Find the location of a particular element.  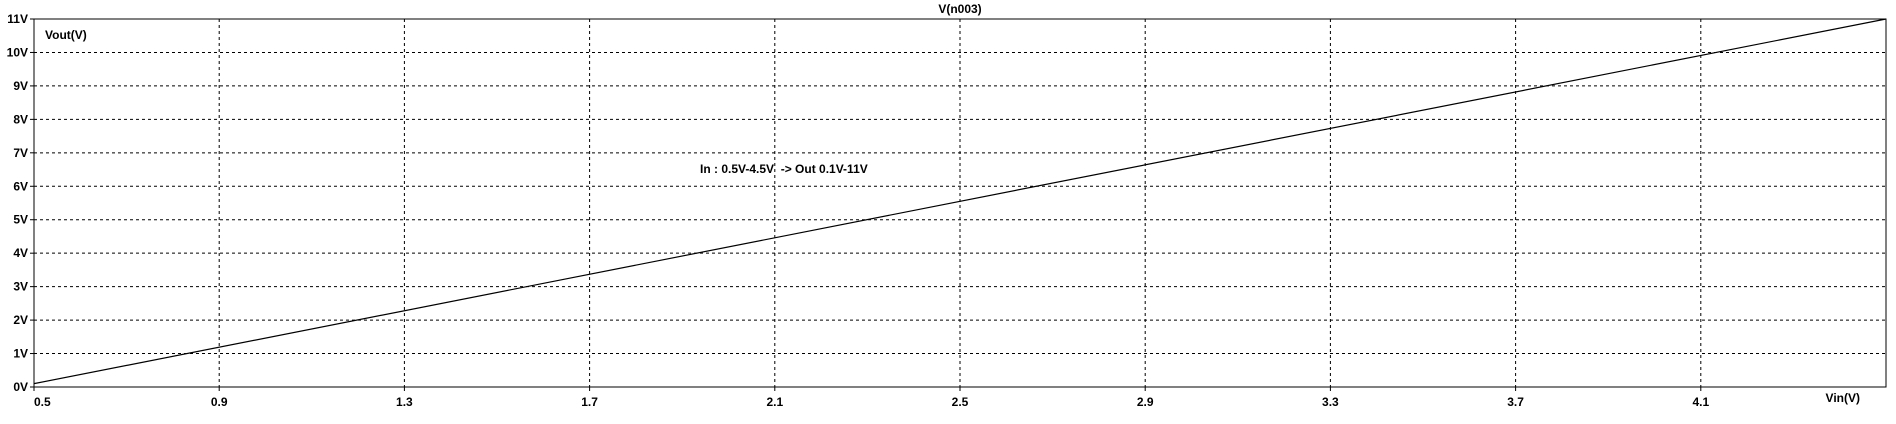

x-tick-label: 0.5 is located at coordinates (42, 402).